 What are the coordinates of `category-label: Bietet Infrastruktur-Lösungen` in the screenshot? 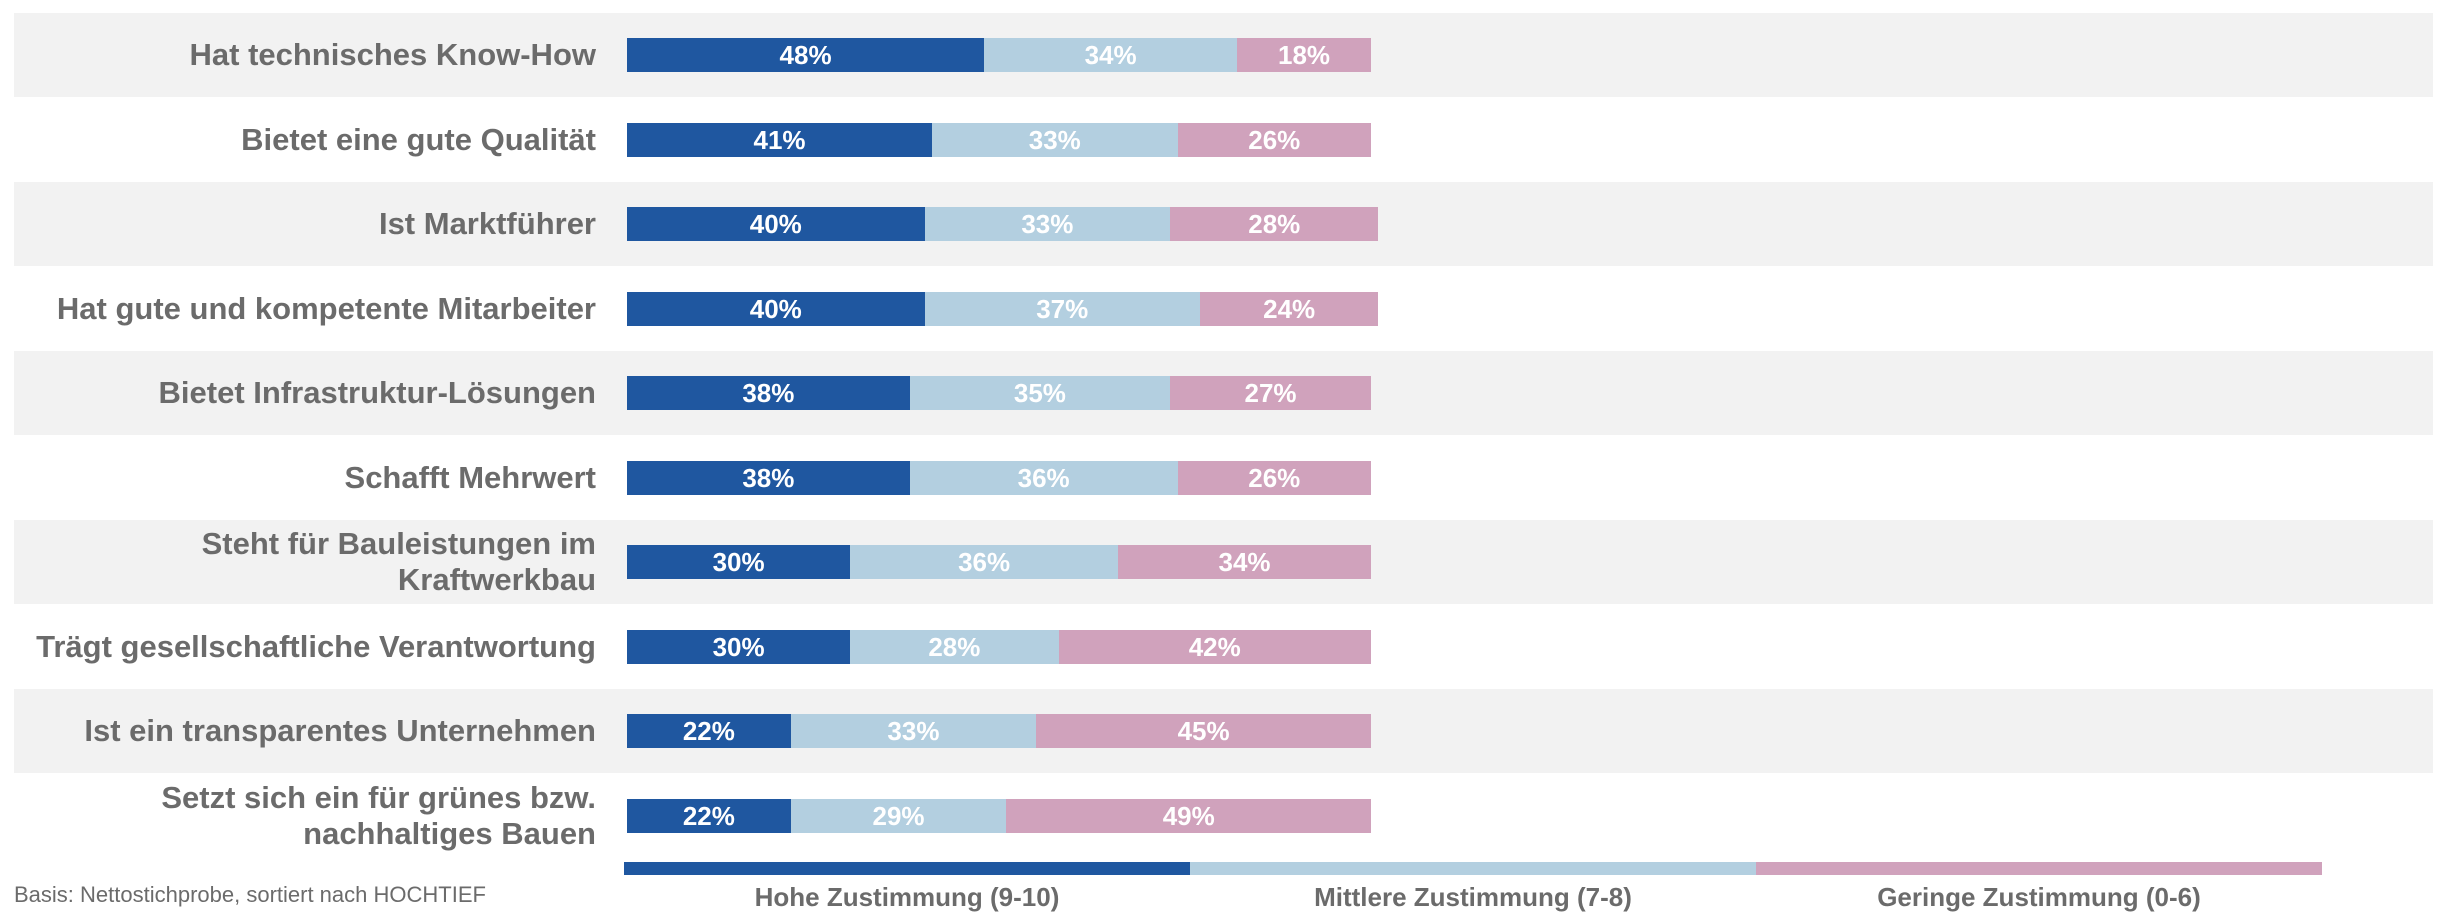 It's located at (377, 392).